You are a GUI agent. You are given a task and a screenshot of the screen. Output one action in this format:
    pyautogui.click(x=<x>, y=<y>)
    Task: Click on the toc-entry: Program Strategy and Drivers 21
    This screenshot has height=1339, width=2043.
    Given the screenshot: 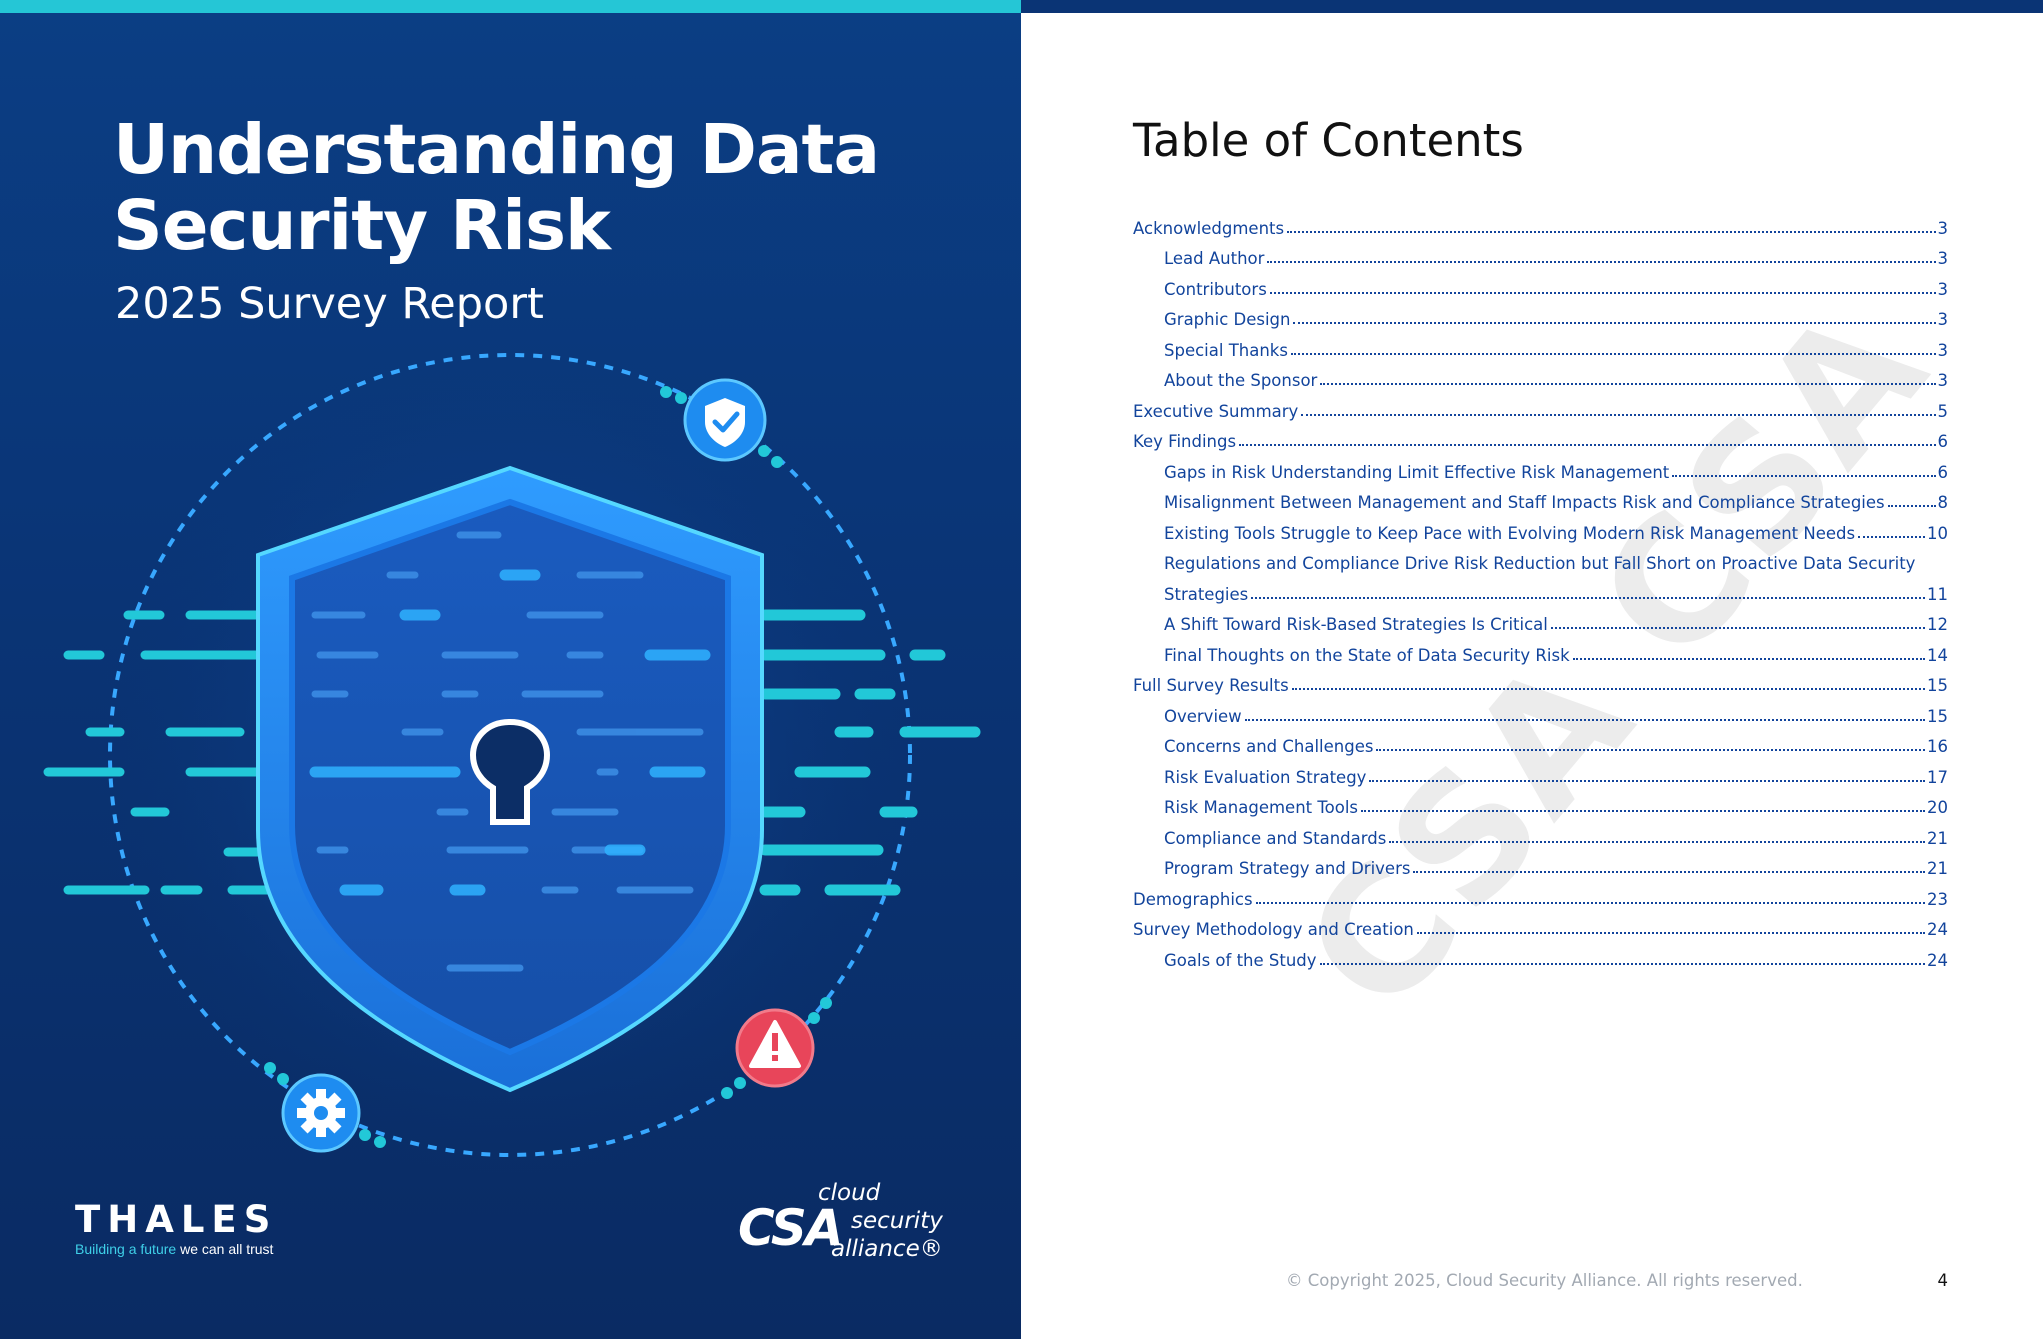 What is the action you would take?
    pyautogui.click(x=1540, y=863)
    